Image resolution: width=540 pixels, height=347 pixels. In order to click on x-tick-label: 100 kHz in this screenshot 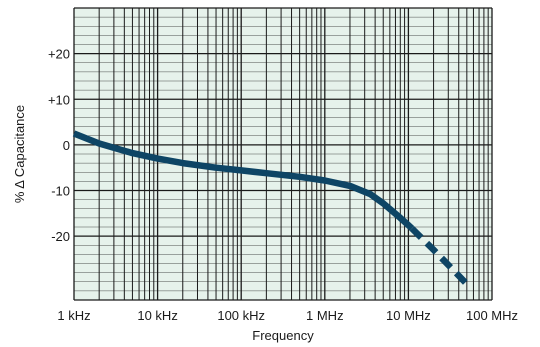, I will do `click(241, 315)`.